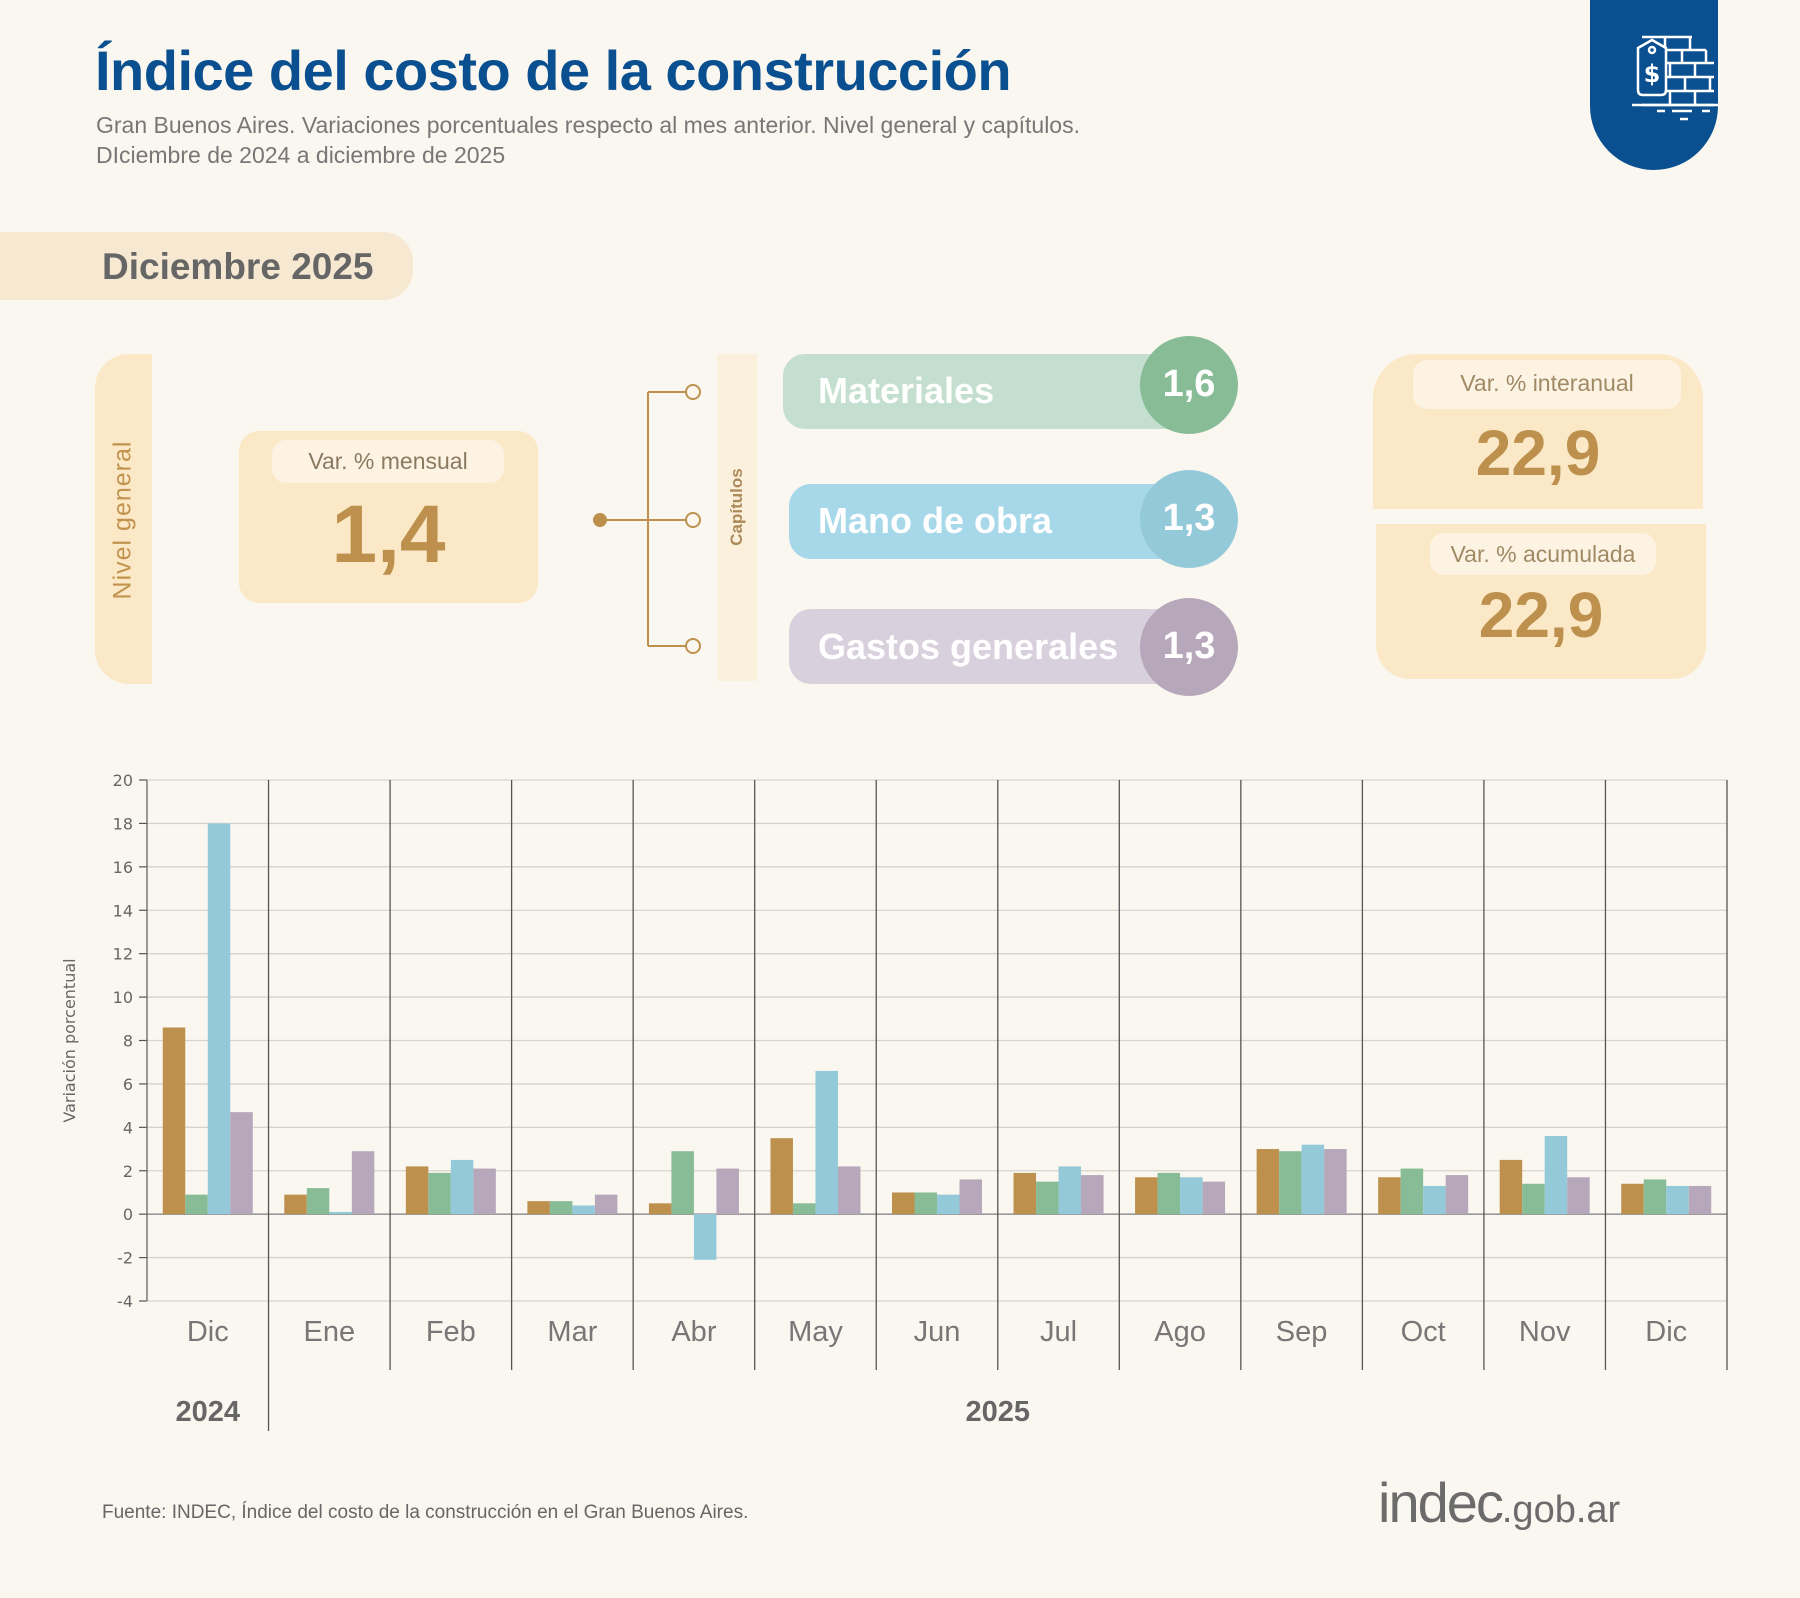 This screenshot has width=1800, height=1598. I want to click on acumulada-value: 22,9, so click(1541, 615).